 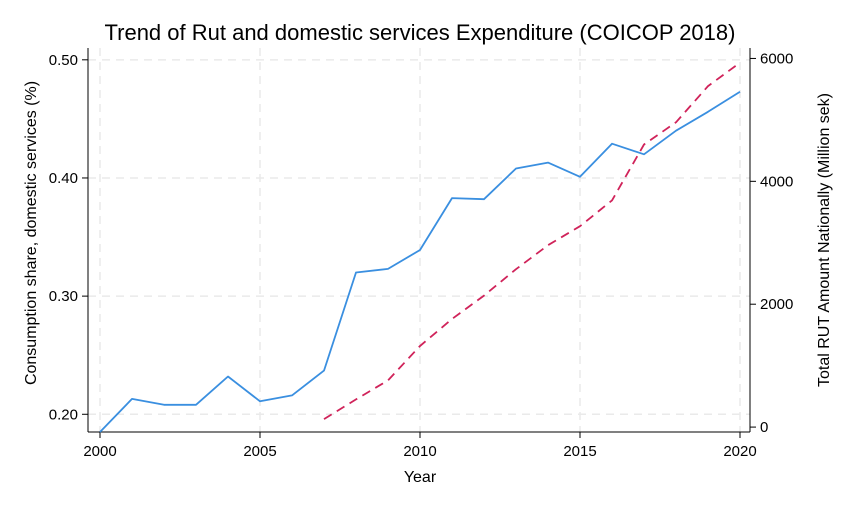 I want to click on data-point-s1-2014, so click(x=548, y=245).